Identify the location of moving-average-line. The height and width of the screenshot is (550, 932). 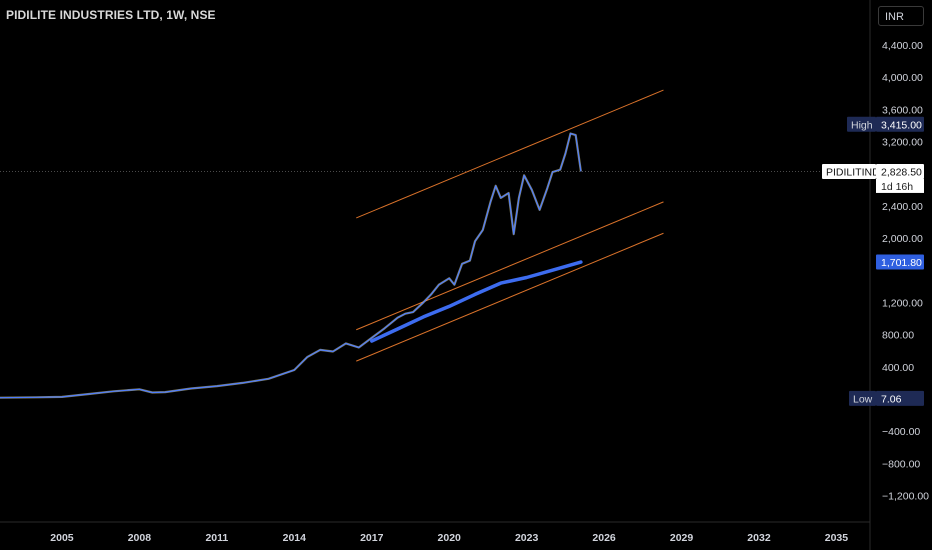
(476, 301).